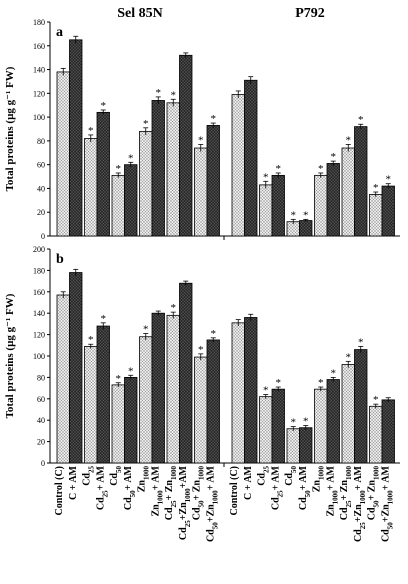 This screenshot has width=408, height=584. Describe the element at coordinates (41, 212) in the screenshot. I see `y-tick-label: 20` at that location.